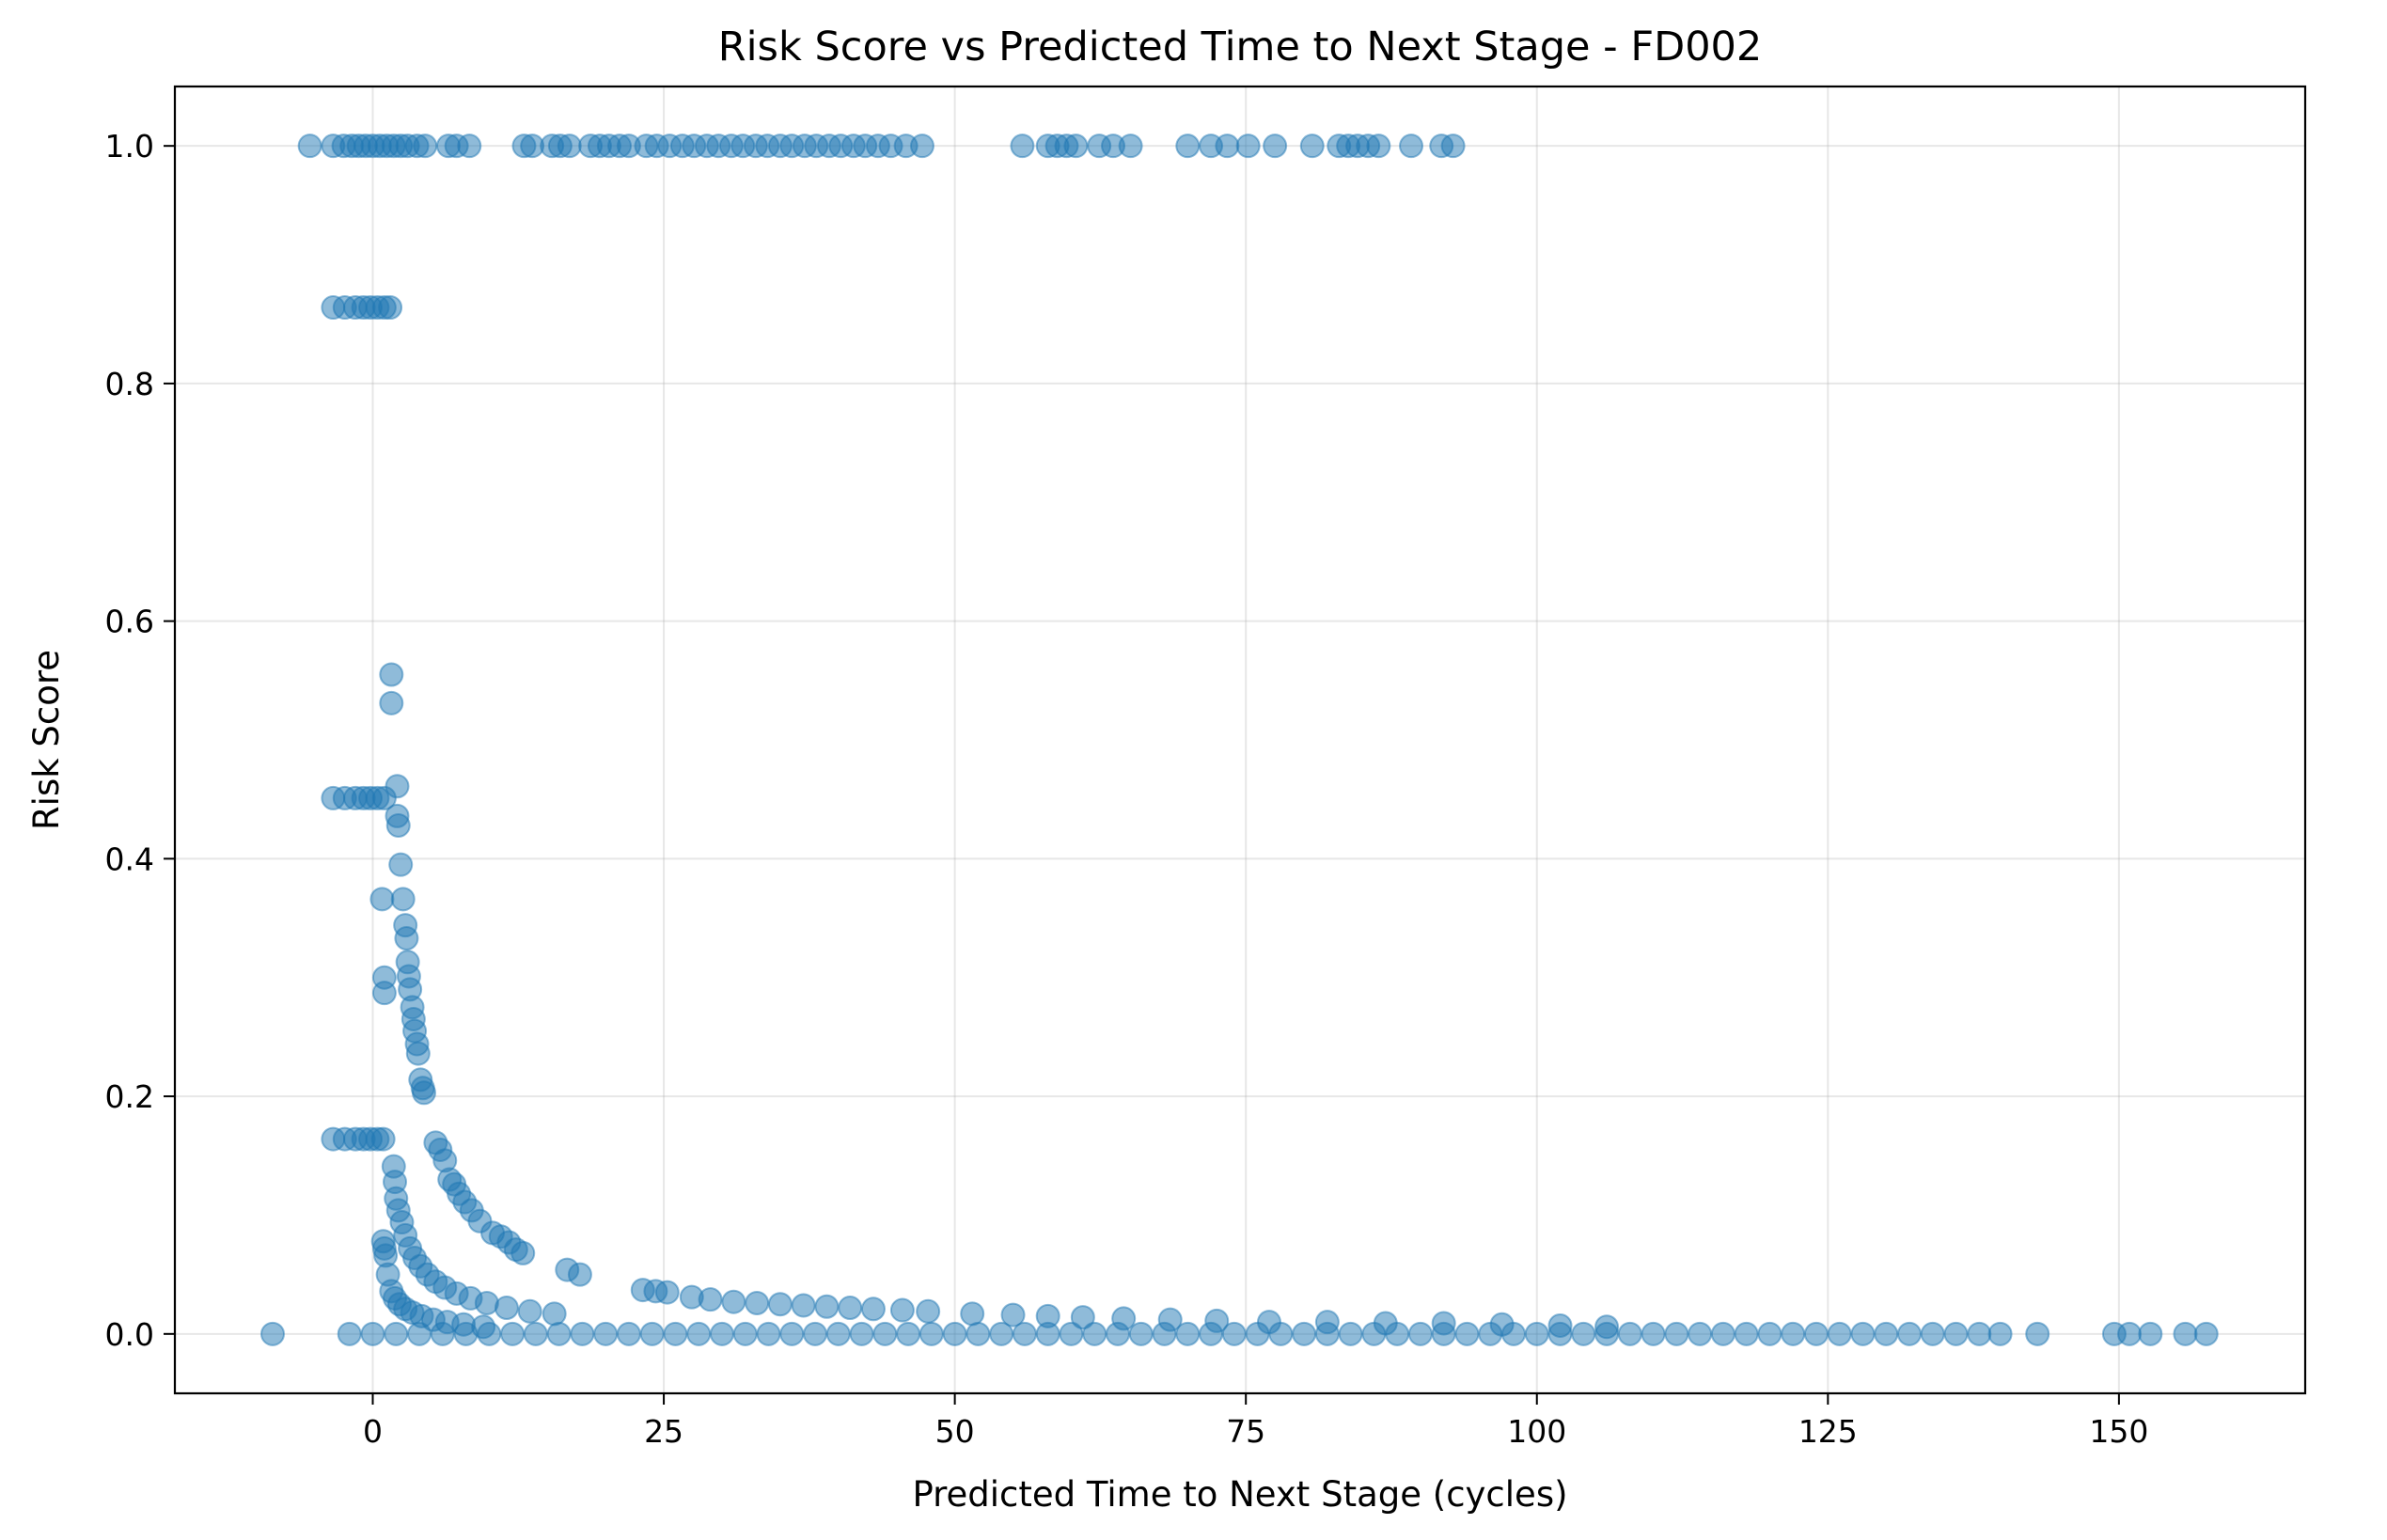 The height and width of the screenshot is (1540, 2387). What do you see at coordinates (129, 1334) in the screenshot?
I see `y-tick-label: 0.0` at bounding box center [129, 1334].